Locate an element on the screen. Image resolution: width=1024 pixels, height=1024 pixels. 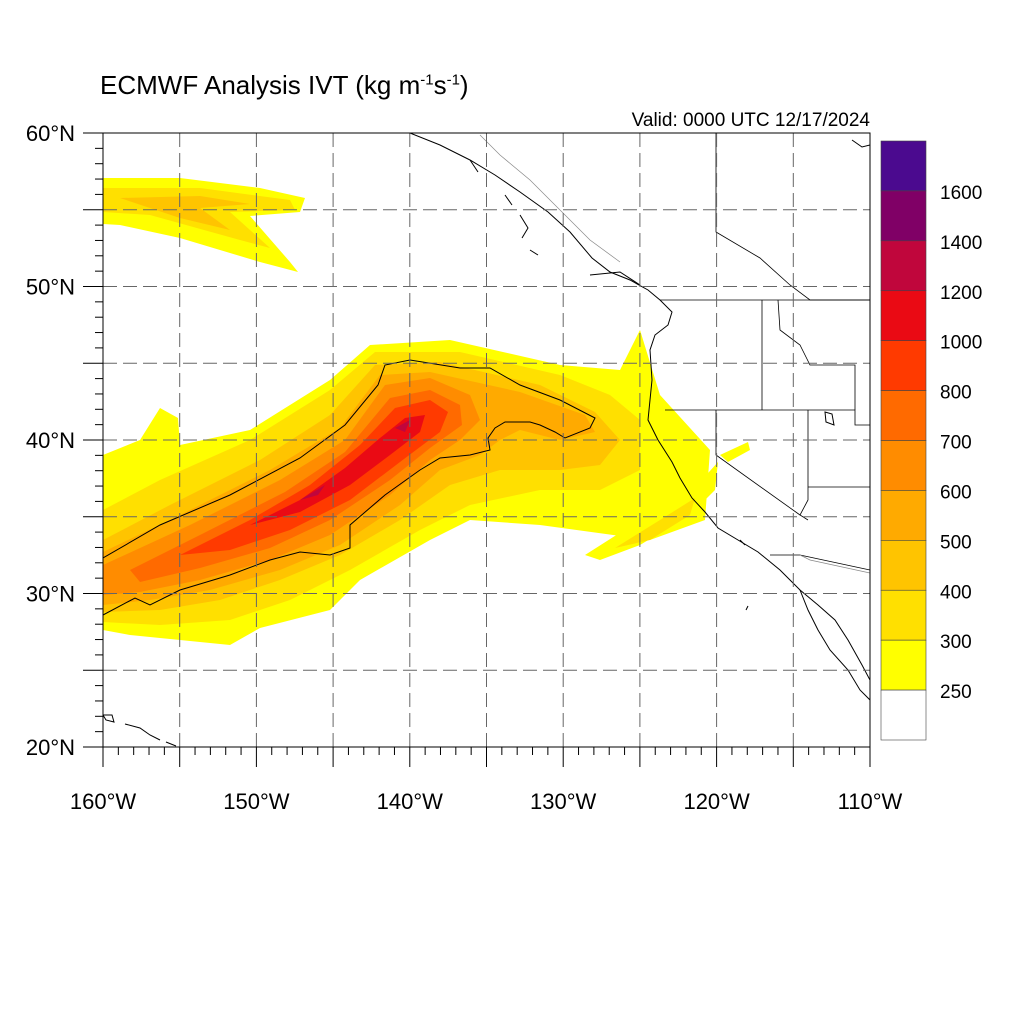
x-tick-label: 120°W is located at coordinates (716, 801).